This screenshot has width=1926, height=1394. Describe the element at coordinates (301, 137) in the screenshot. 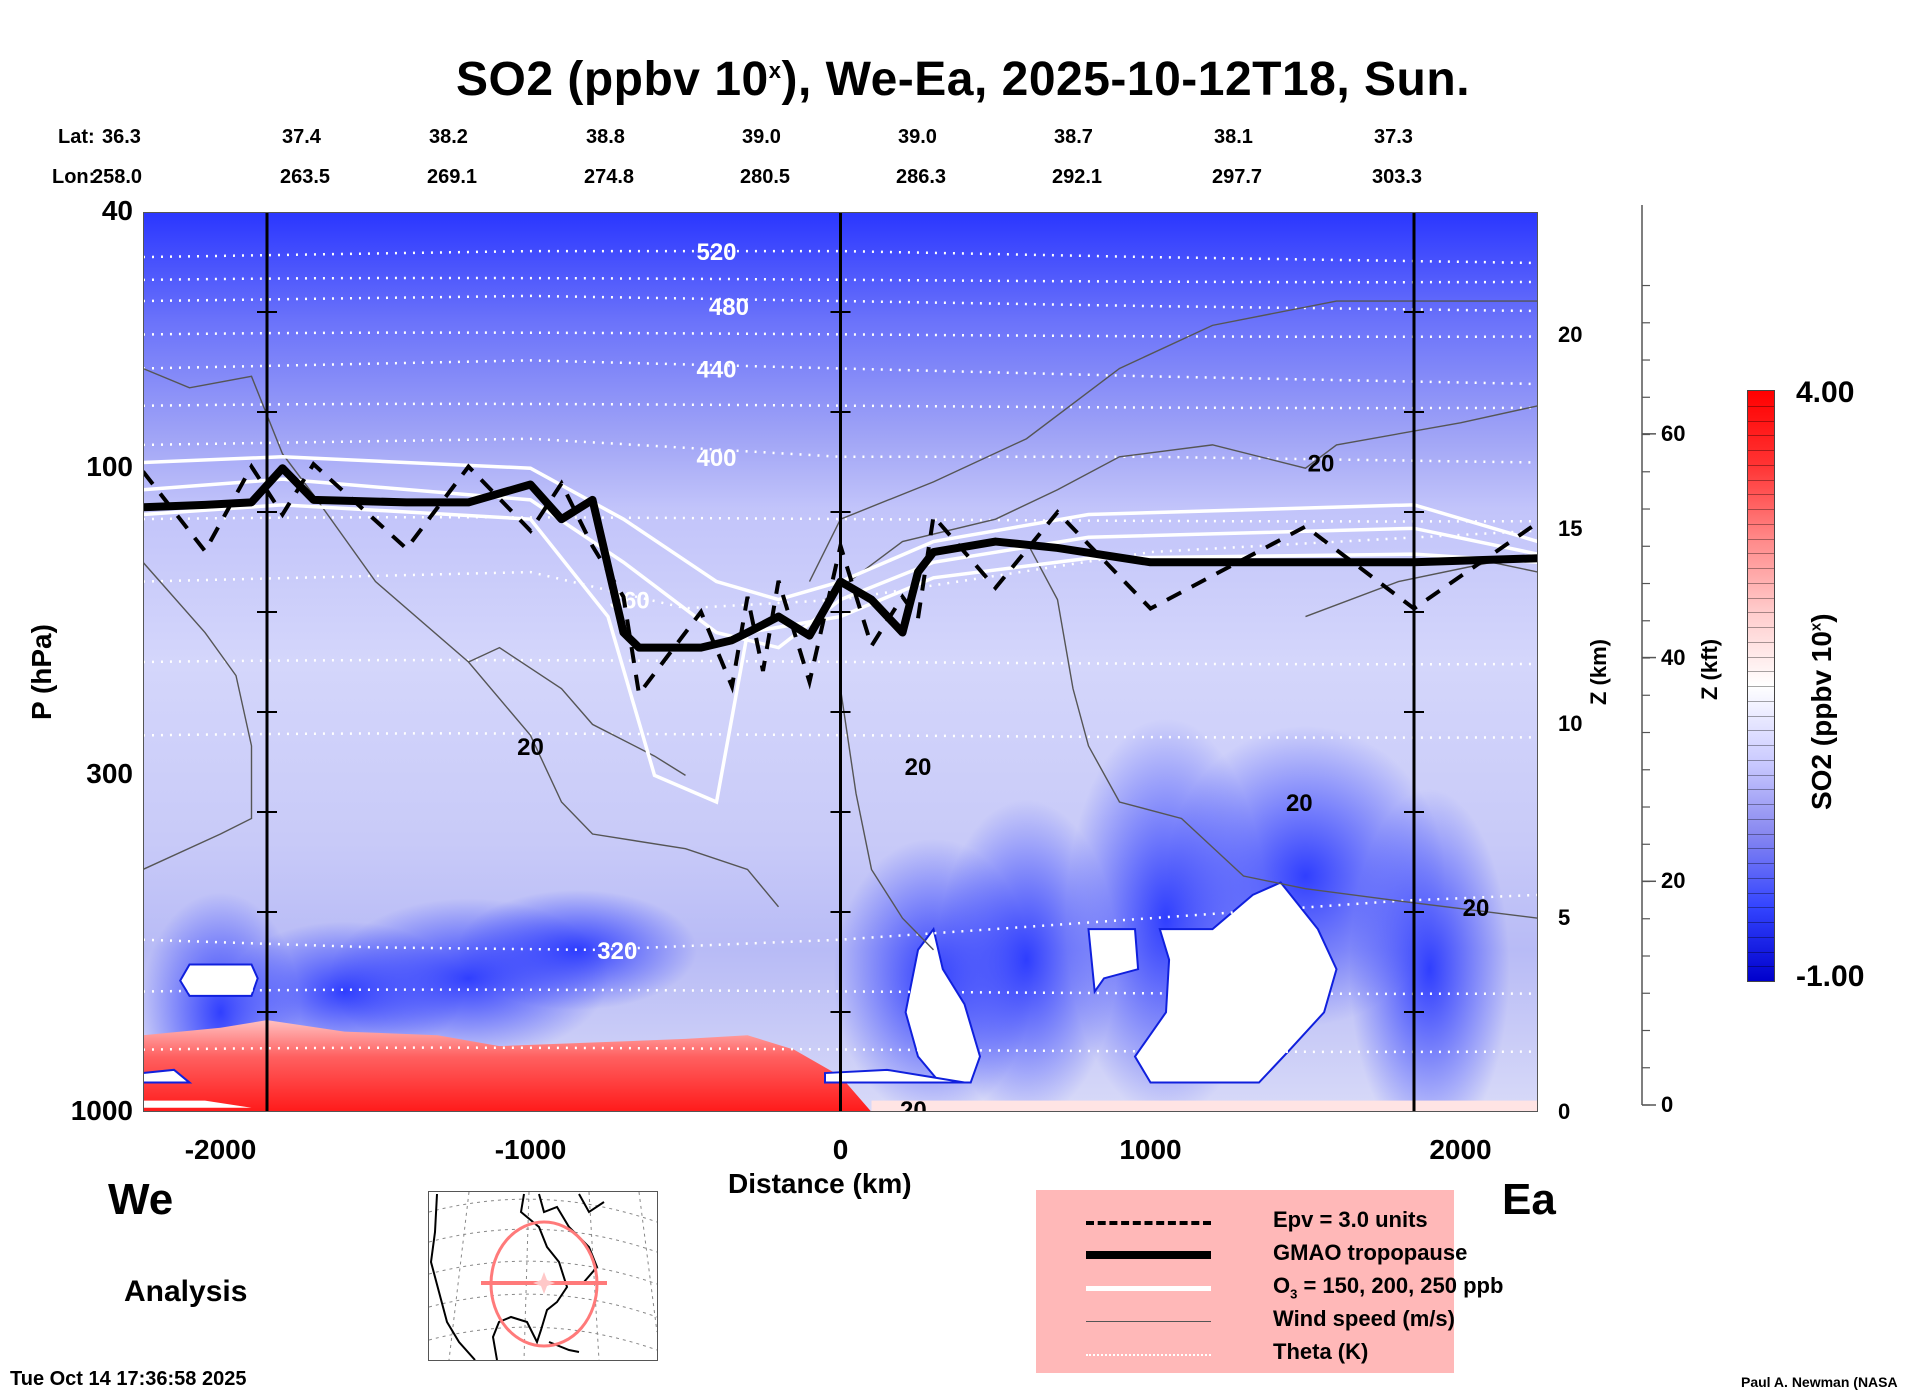

I see `lat-value: 37.4` at that location.